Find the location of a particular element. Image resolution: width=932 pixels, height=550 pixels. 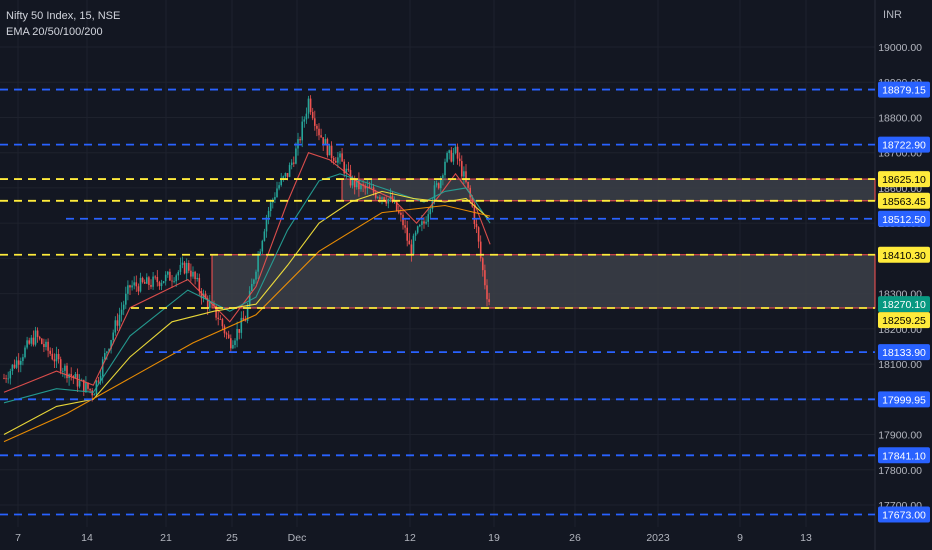

indicator-title: EMA 20/50/100/200 is located at coordinates (54, 32).